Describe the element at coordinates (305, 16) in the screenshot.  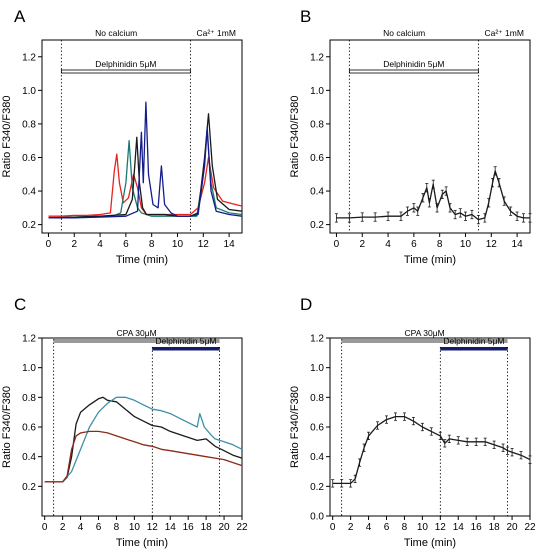
I see `panel-letter: B` at that location.